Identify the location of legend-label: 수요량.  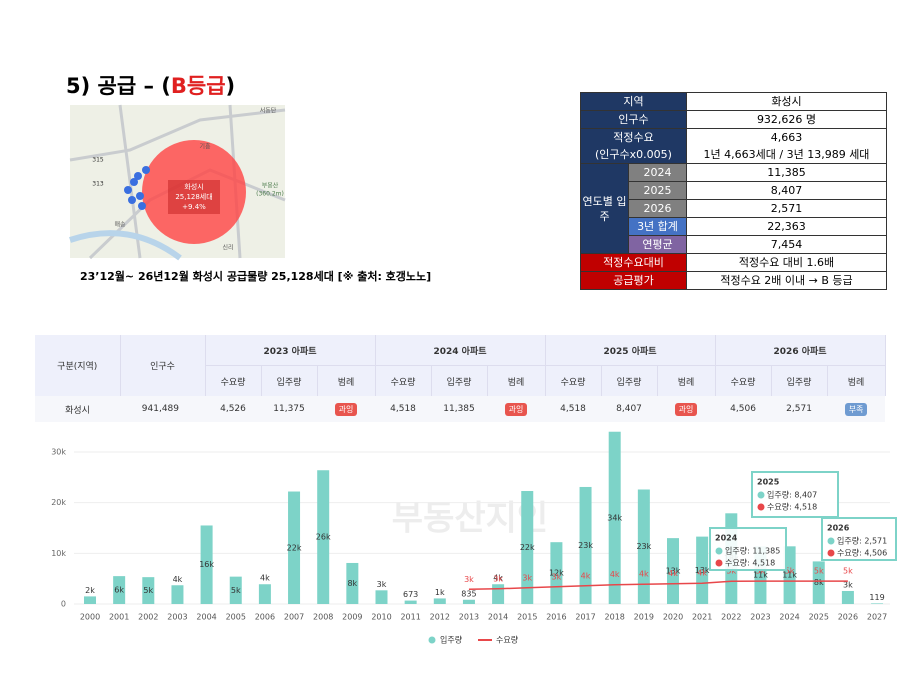
(507, 640).